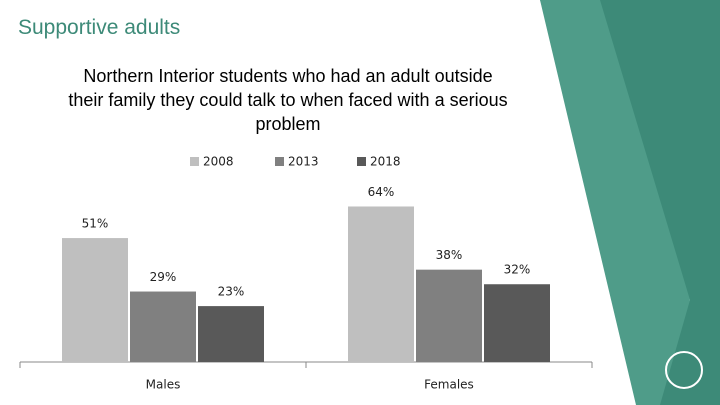 The width and height of the screenshot is (720, 405). What do you see at coordinates (449, 255) in the screenshot?
I see `data-label: 38%` at bounding box center [449, 255].